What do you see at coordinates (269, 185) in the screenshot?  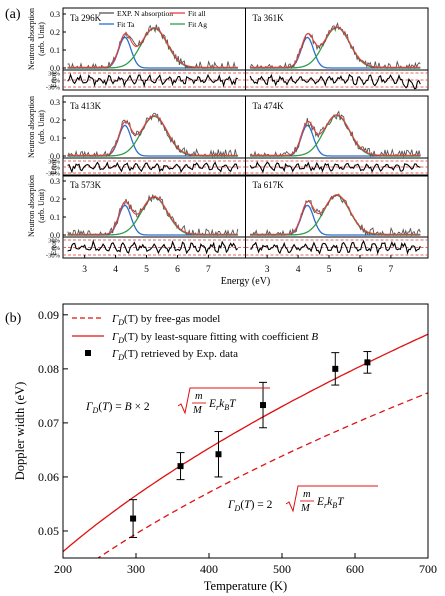 I see `subplot-temperature-label: Ta 617K` at bounding box center [269, 185].